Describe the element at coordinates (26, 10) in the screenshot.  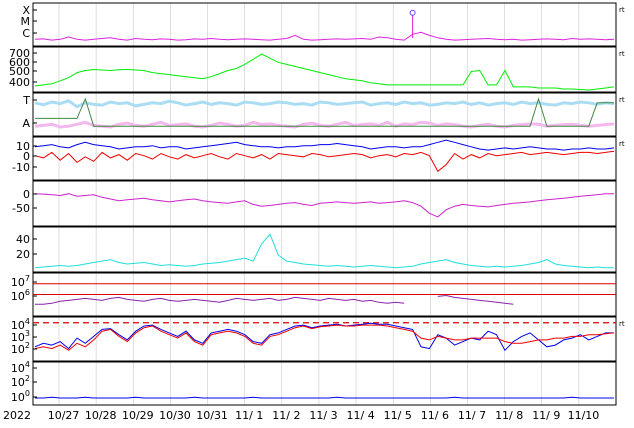
I see `y-tick-label: X` at that location.